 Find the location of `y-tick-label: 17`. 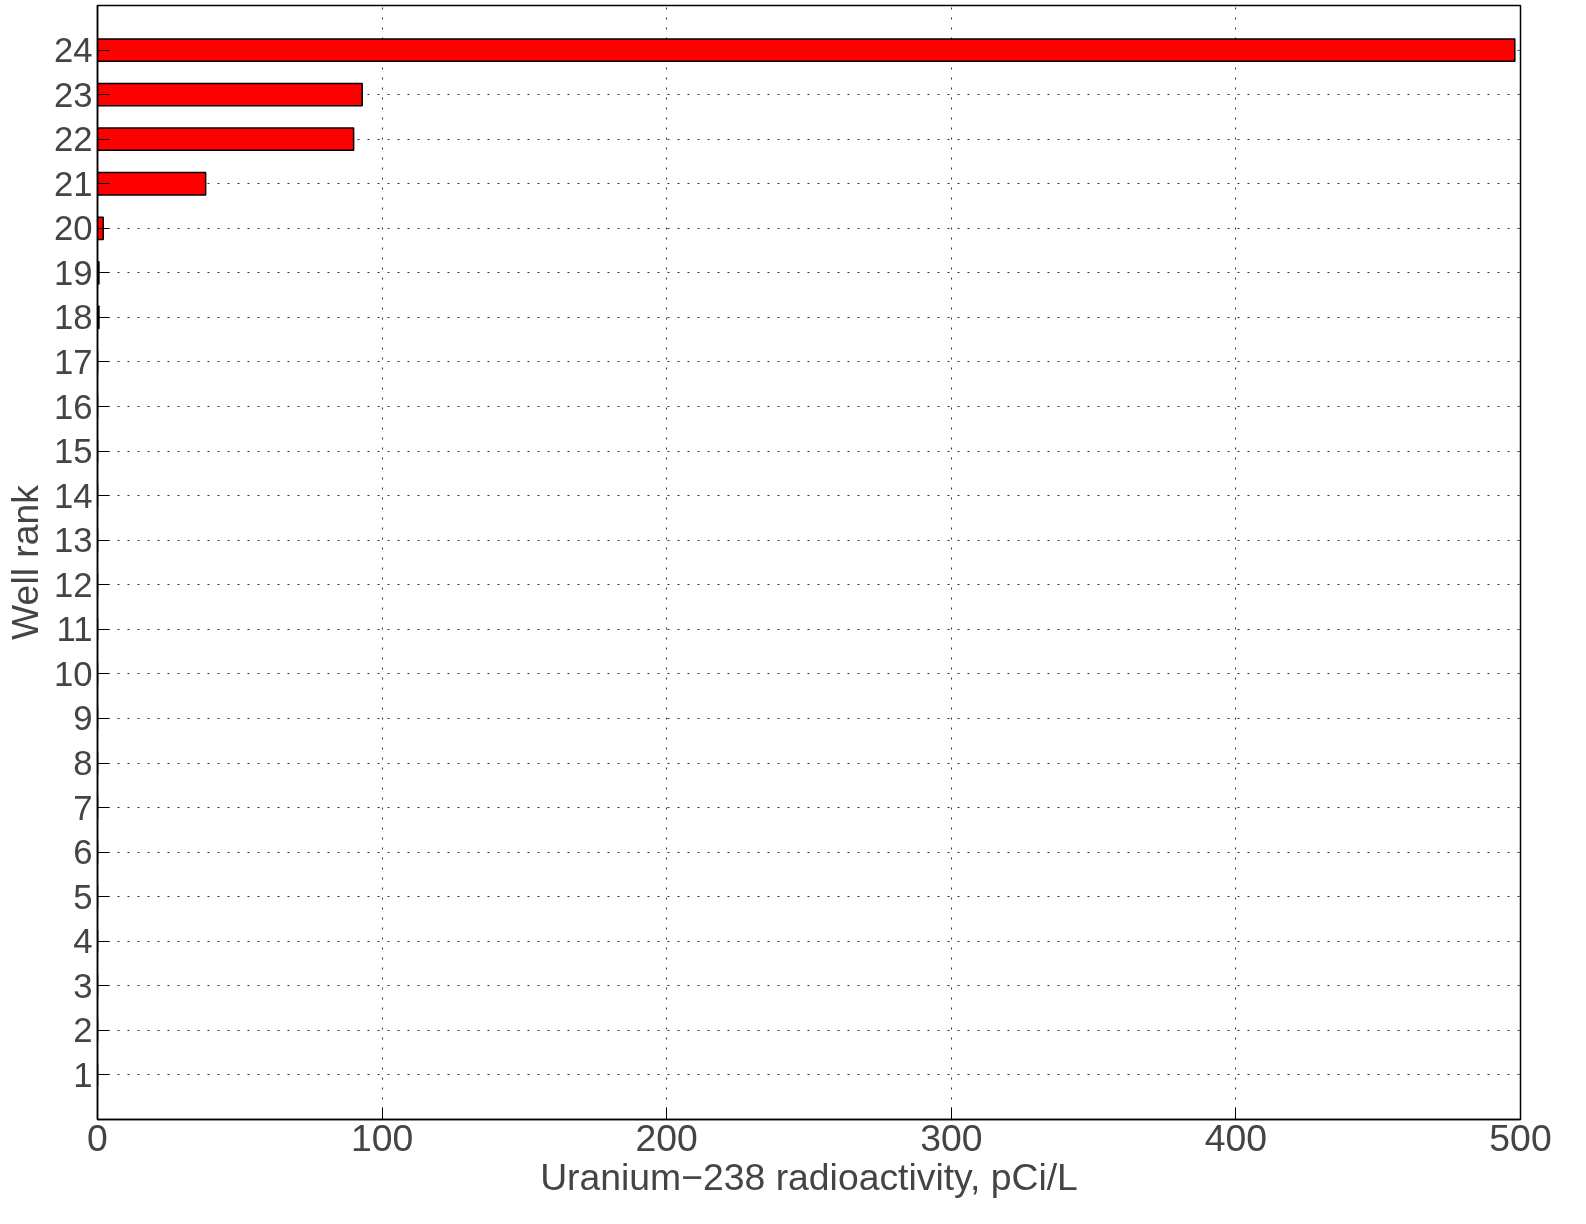

y-tick-label: 17 is located at coordinates (73, 361).